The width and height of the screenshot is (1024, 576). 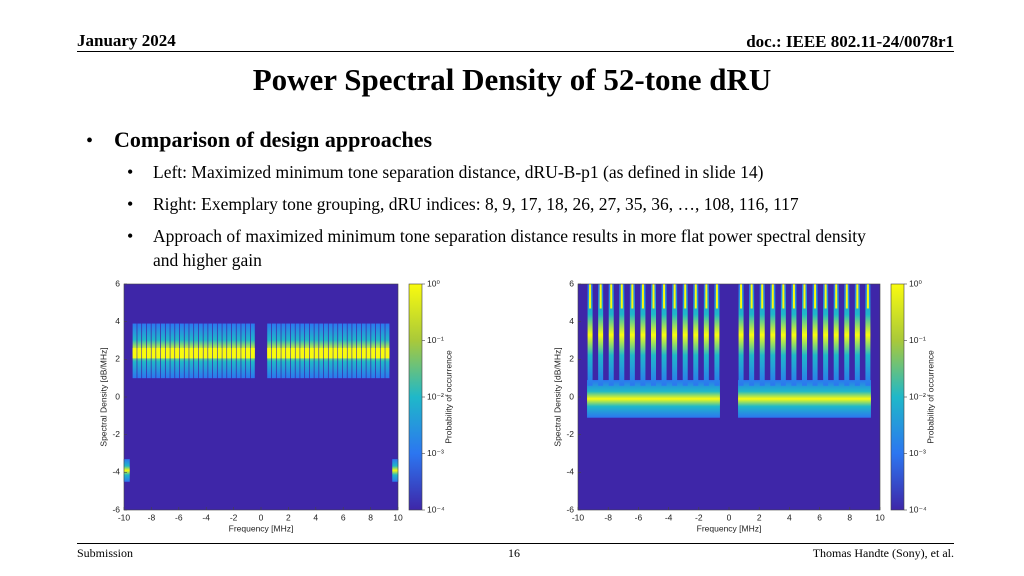 I want to click on y-axis-label: Spectral Density [dB/MHz], so click(x=557, y=396).